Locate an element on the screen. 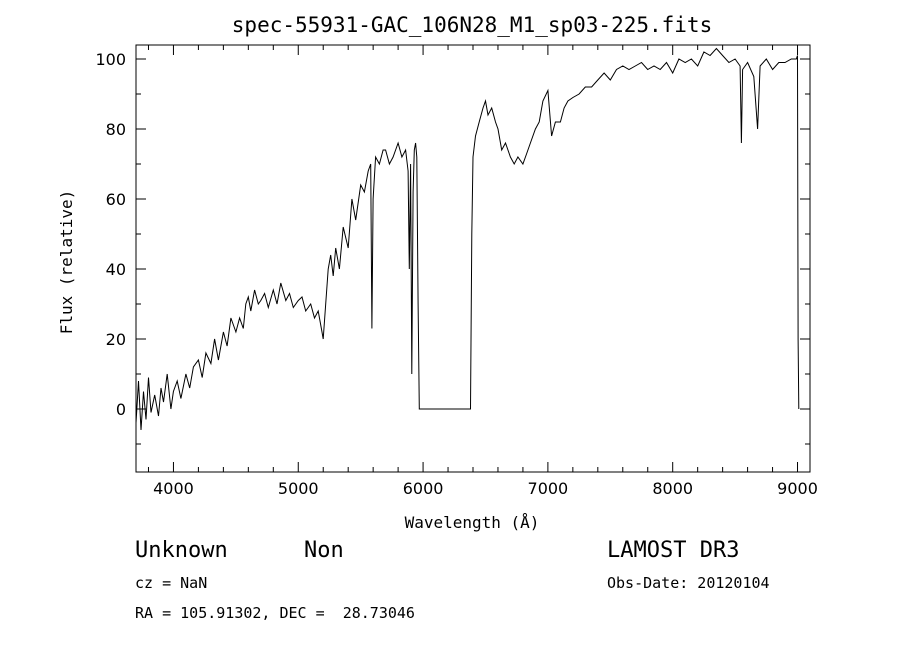  x-axis-label: Wavelength (Å) is located at coordinates (472, 522).